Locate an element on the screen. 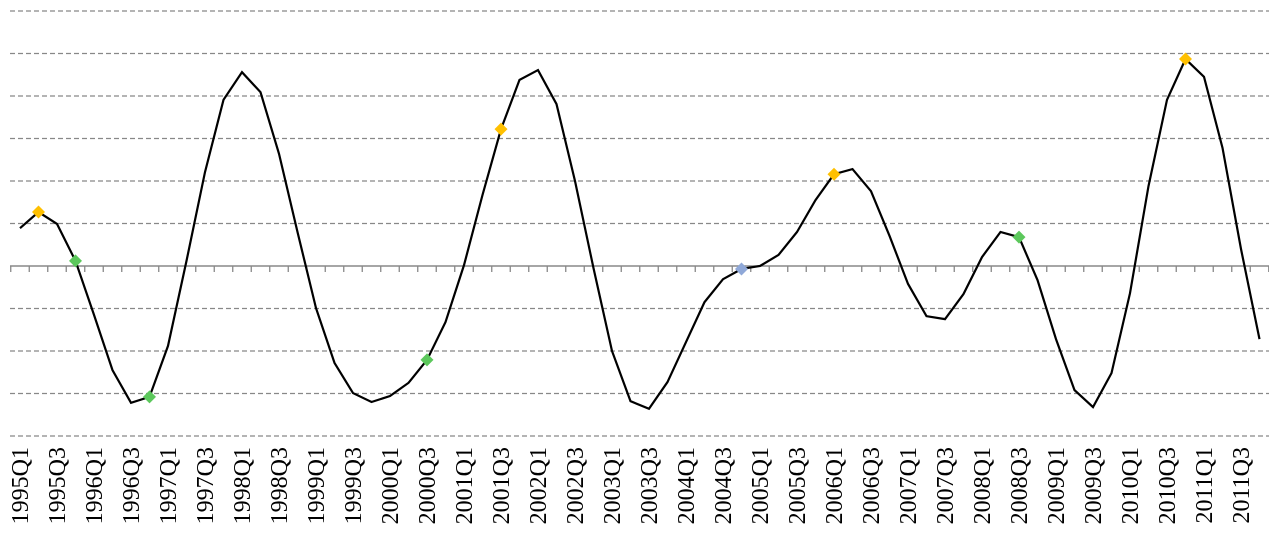  x-tick-label: 2007Q3 is located at coordinates (946, 485).